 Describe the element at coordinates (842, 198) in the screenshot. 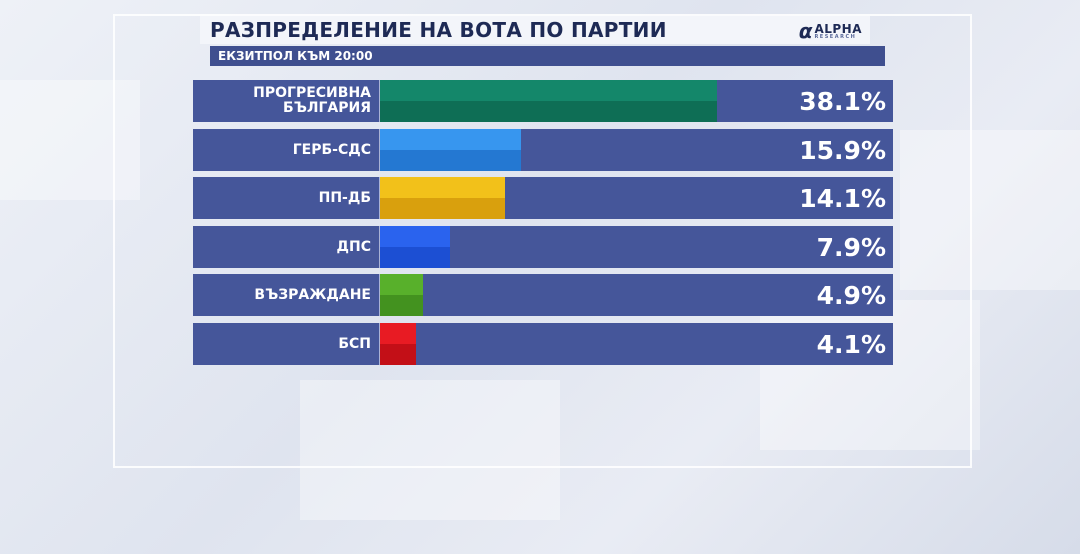

I see `value-label: 14.1%` at that location.